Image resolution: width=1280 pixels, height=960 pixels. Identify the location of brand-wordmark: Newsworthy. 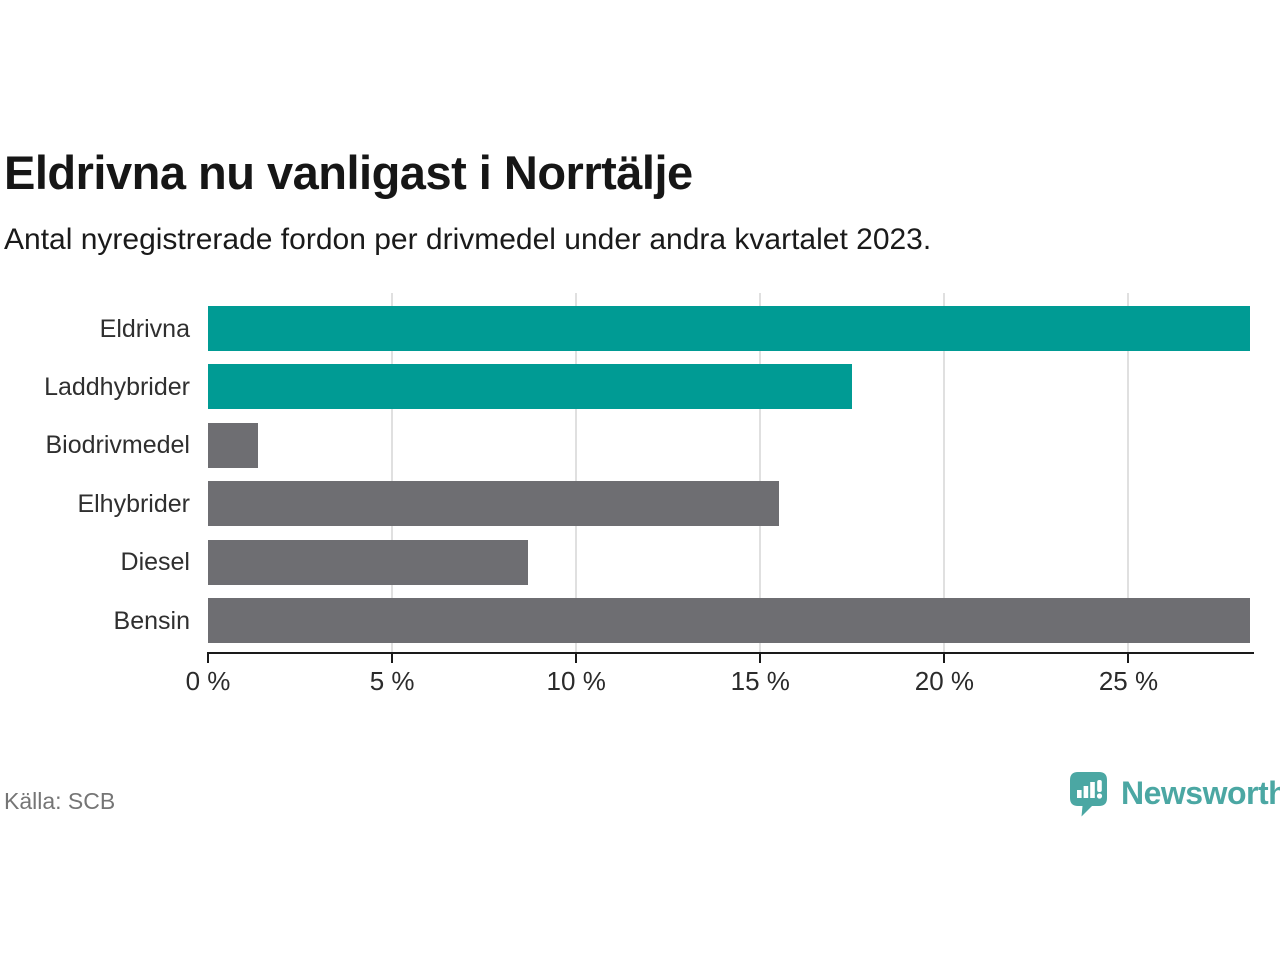
(1200, 793).